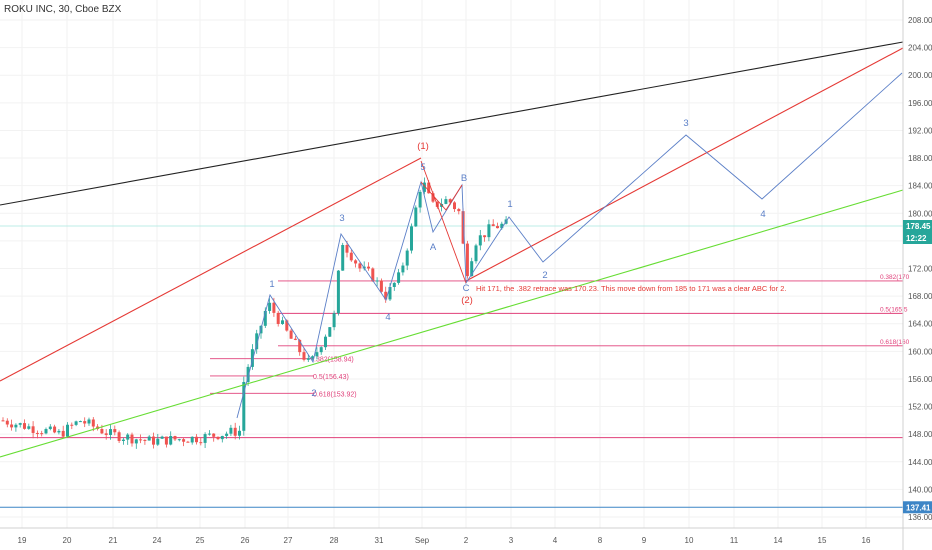 This screenshot has height=550, width=932. What do you see at coordinates (443, 222) in the screenshot?
I see `red-abc-leg` at bounding box center [443, 222].